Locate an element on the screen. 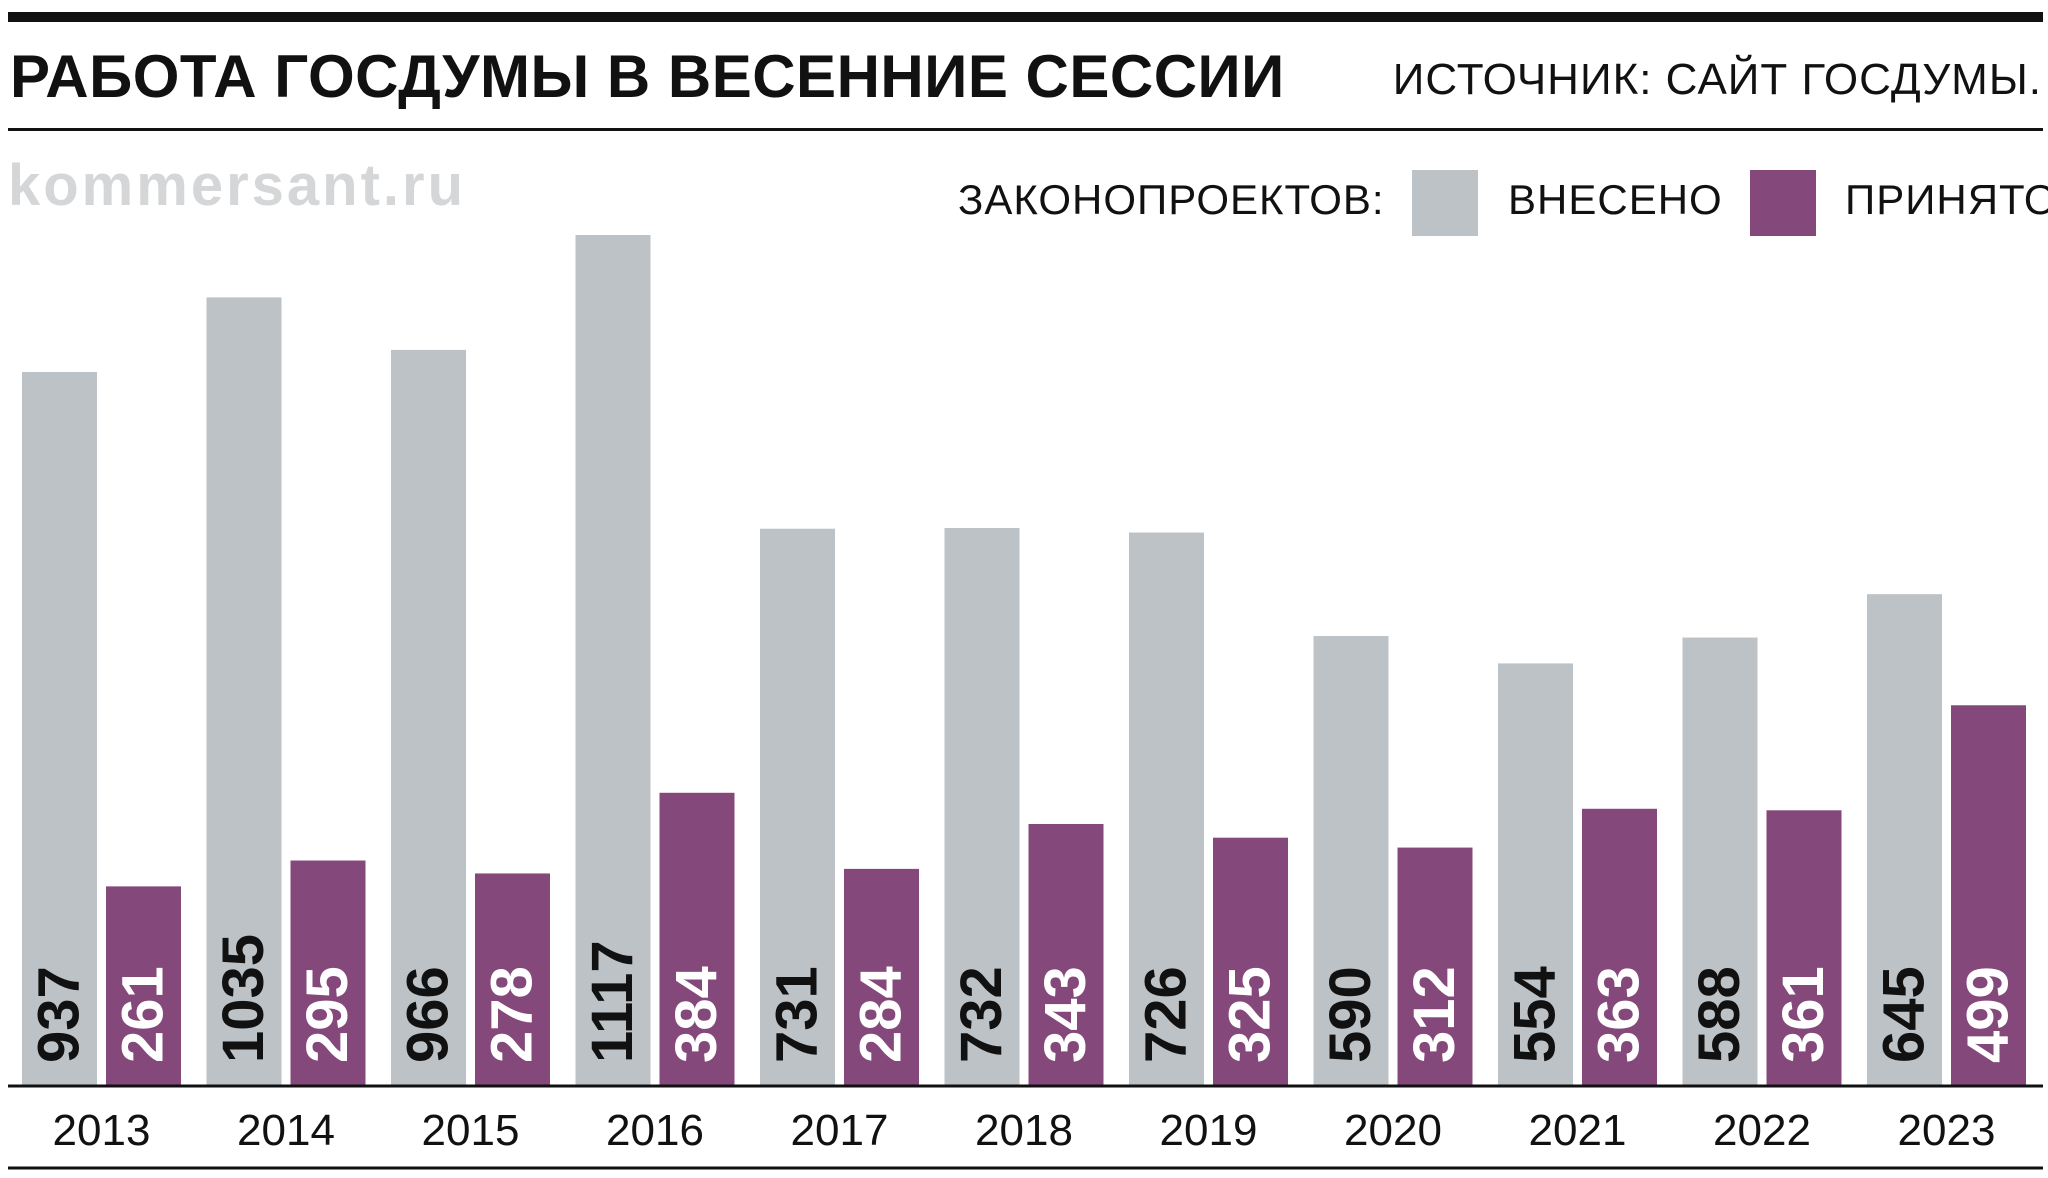 The width and height of the screenshot is (2048, 1178). bar-passed-2021 is located at coordinates (1619, 946).